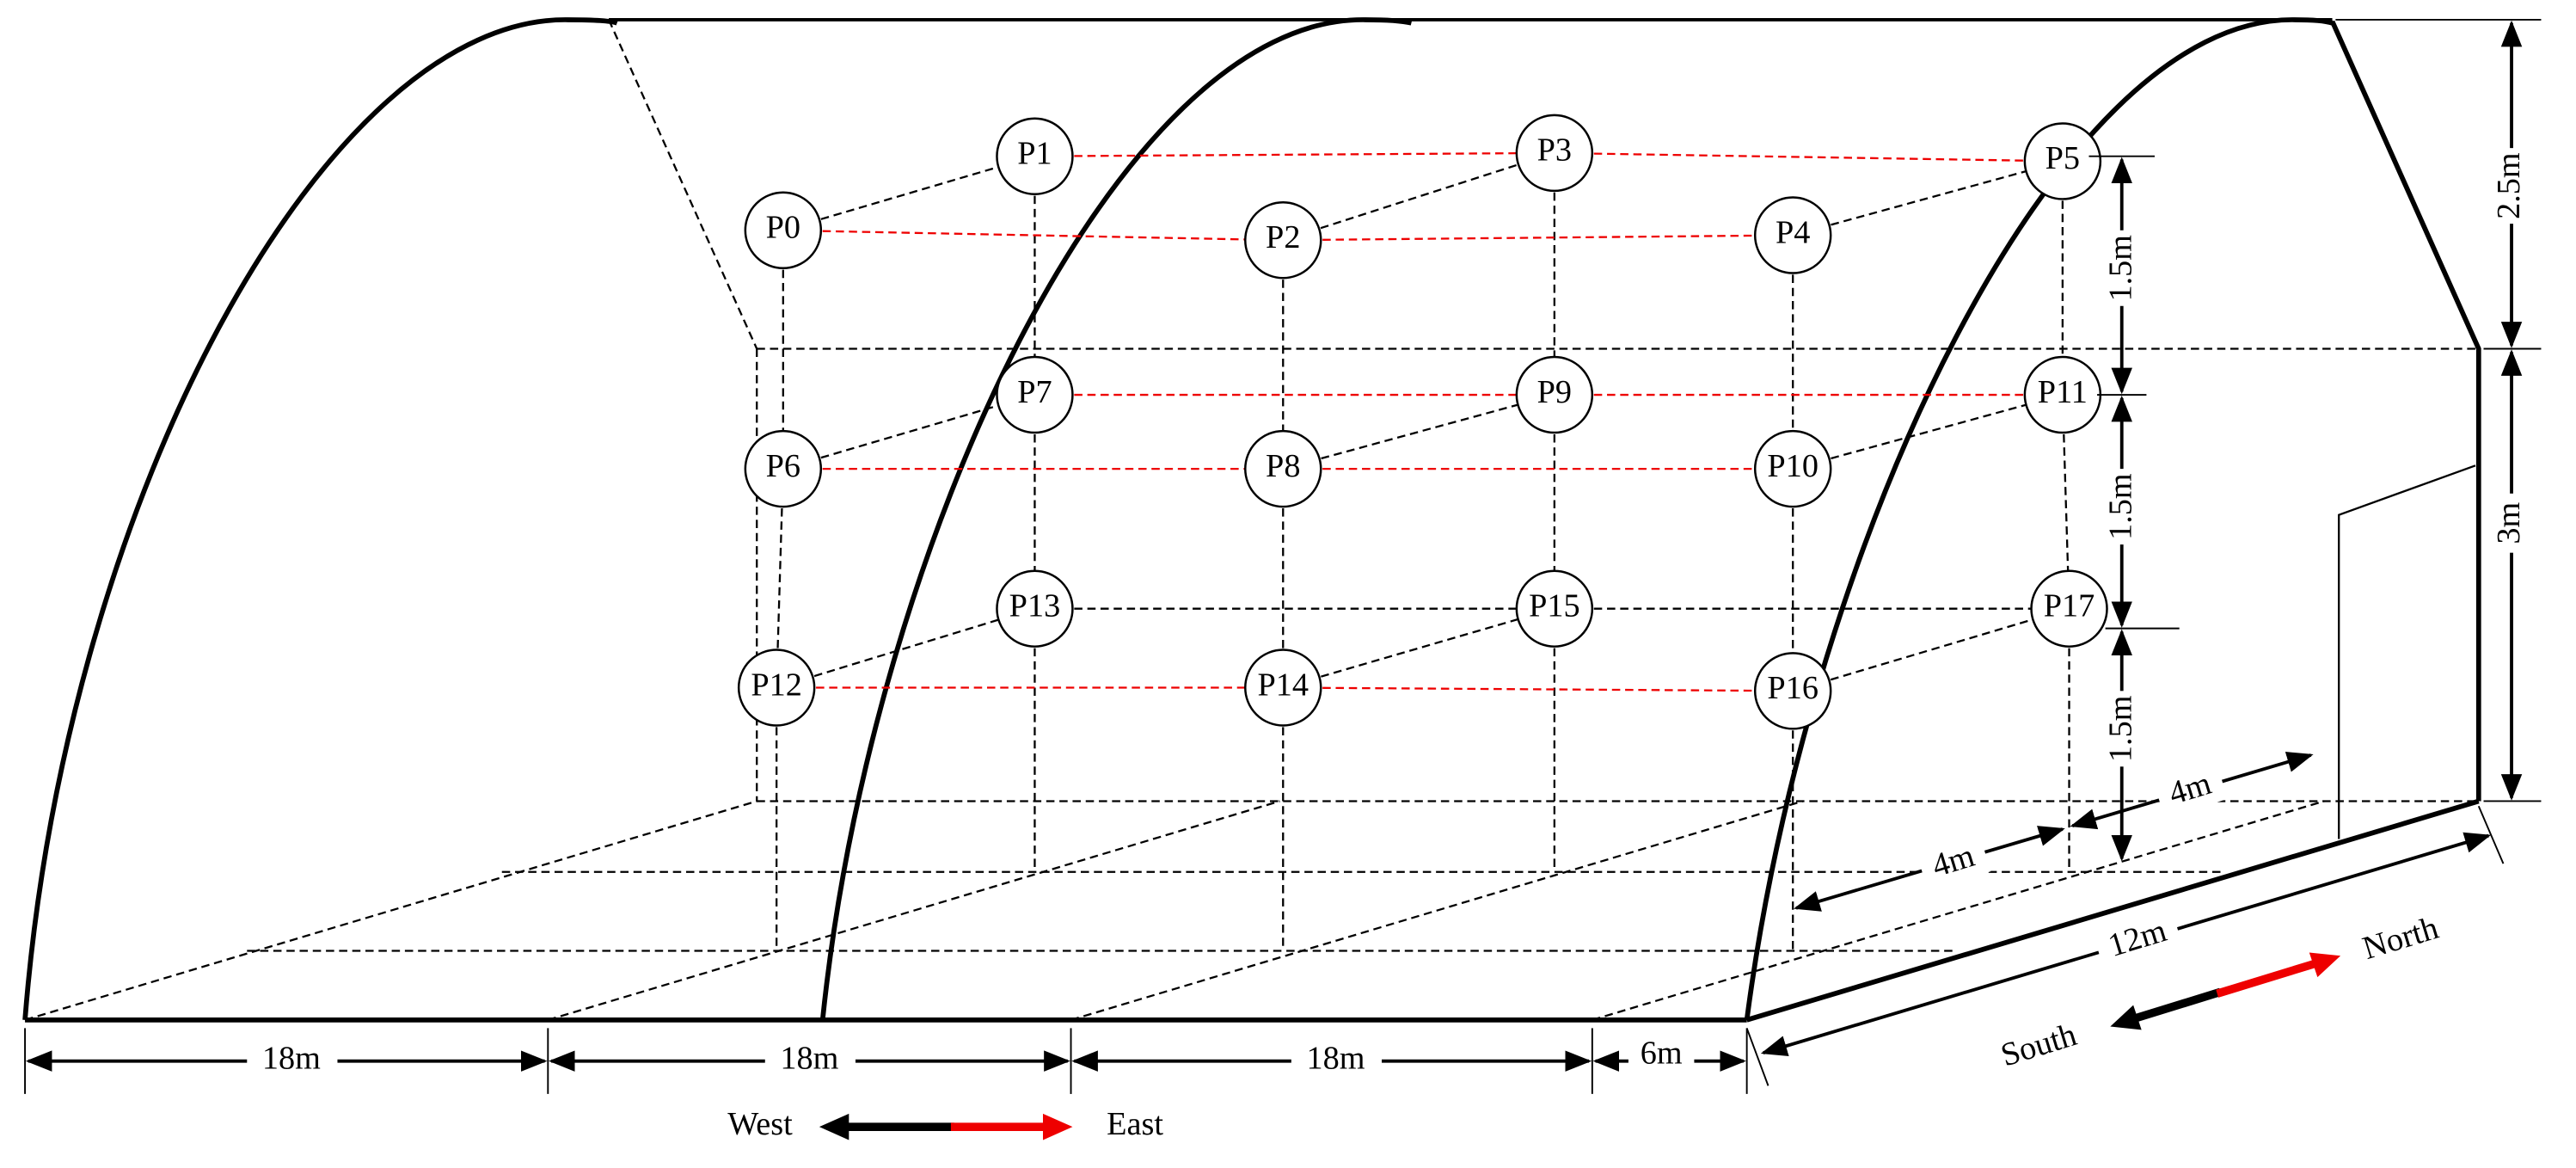 This screenshot has height=1168, width=2576. I want to click on node-label: P1, so click(1035, 153).